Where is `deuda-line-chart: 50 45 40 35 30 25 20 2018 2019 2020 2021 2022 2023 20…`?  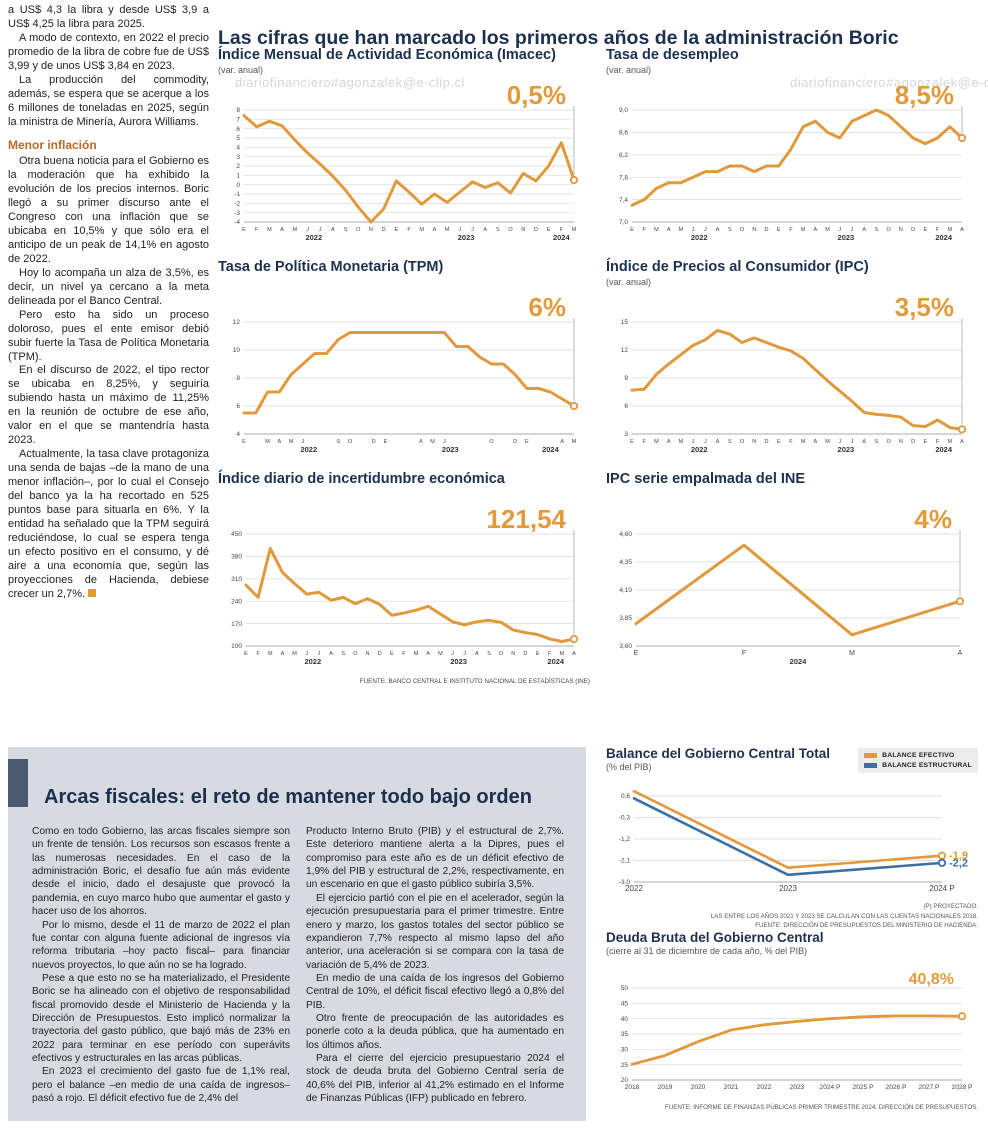
deuda-line-chart: 50 45 40 35 30 25 20 2018 2019 2020 2021 2022 2023 20… is located at coordinates (792, 1033).